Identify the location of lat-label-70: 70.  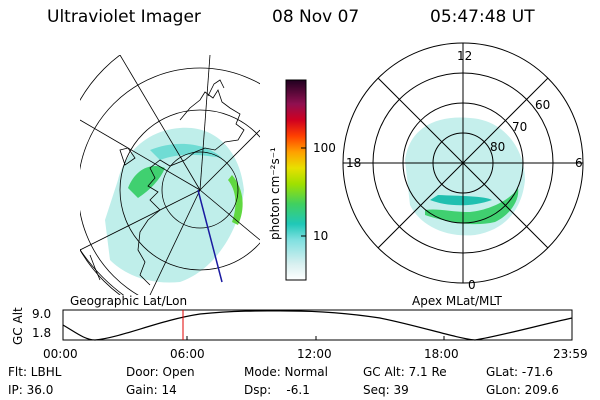
(520, 127).